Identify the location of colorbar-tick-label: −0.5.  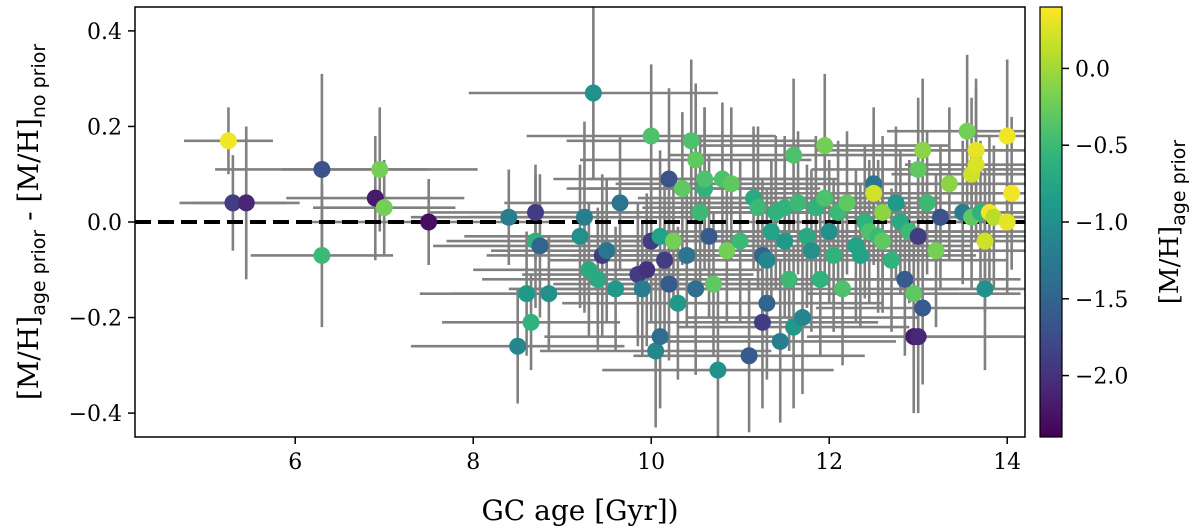
(1101, 146).